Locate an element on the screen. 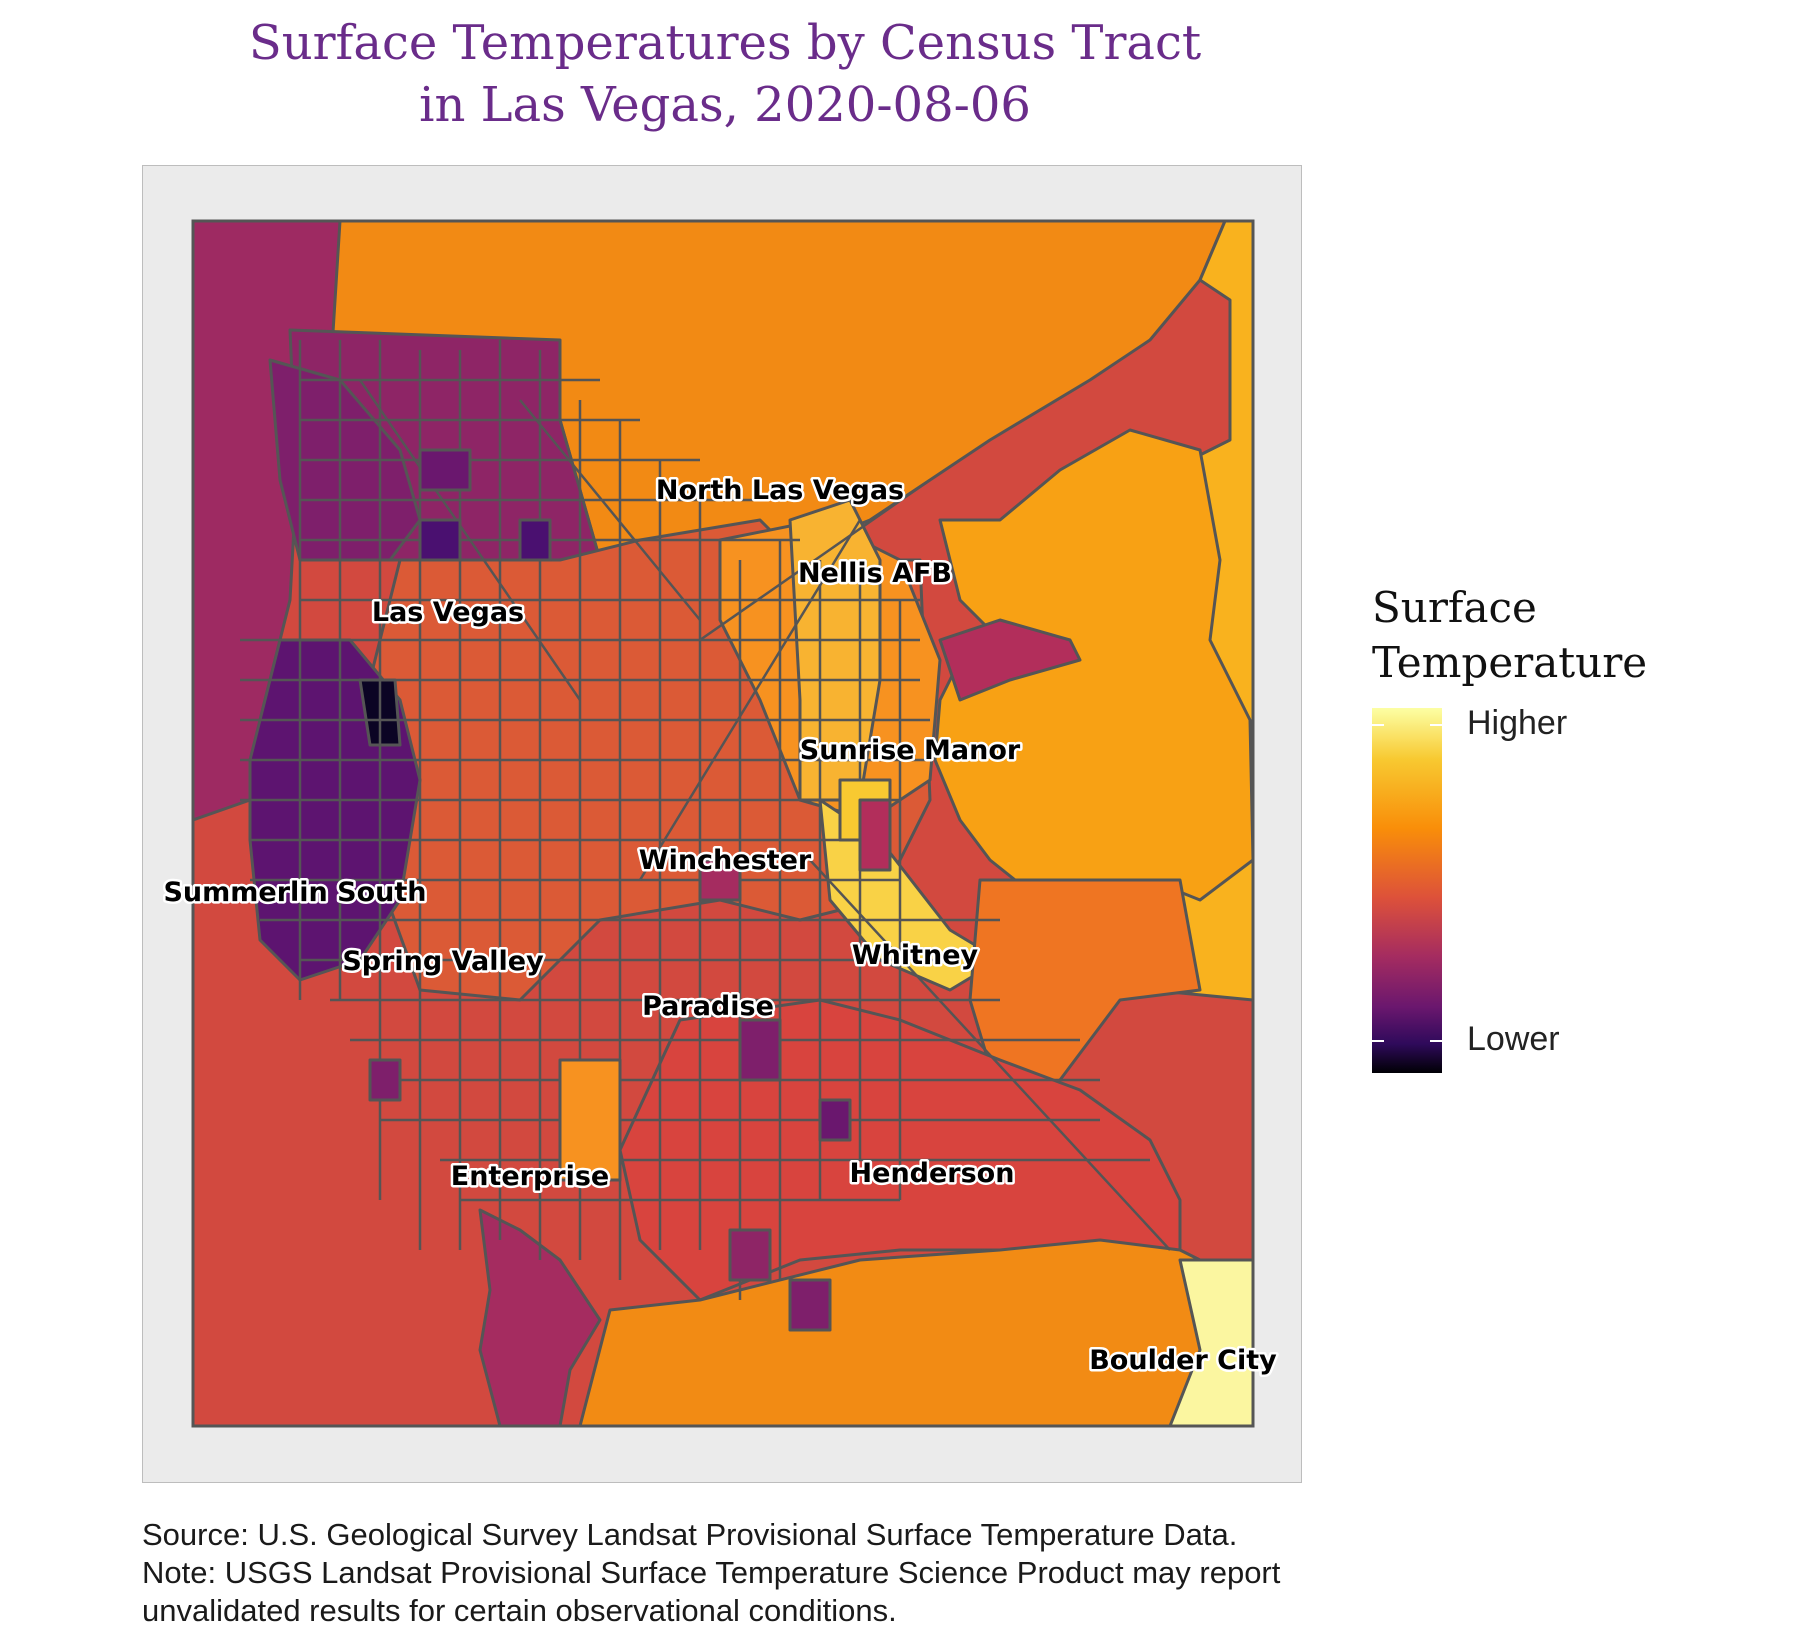 Image resolution: width=1800 pixels, height=1650 pixels. tract-winchester-cool is located at coordinates (720, 880).